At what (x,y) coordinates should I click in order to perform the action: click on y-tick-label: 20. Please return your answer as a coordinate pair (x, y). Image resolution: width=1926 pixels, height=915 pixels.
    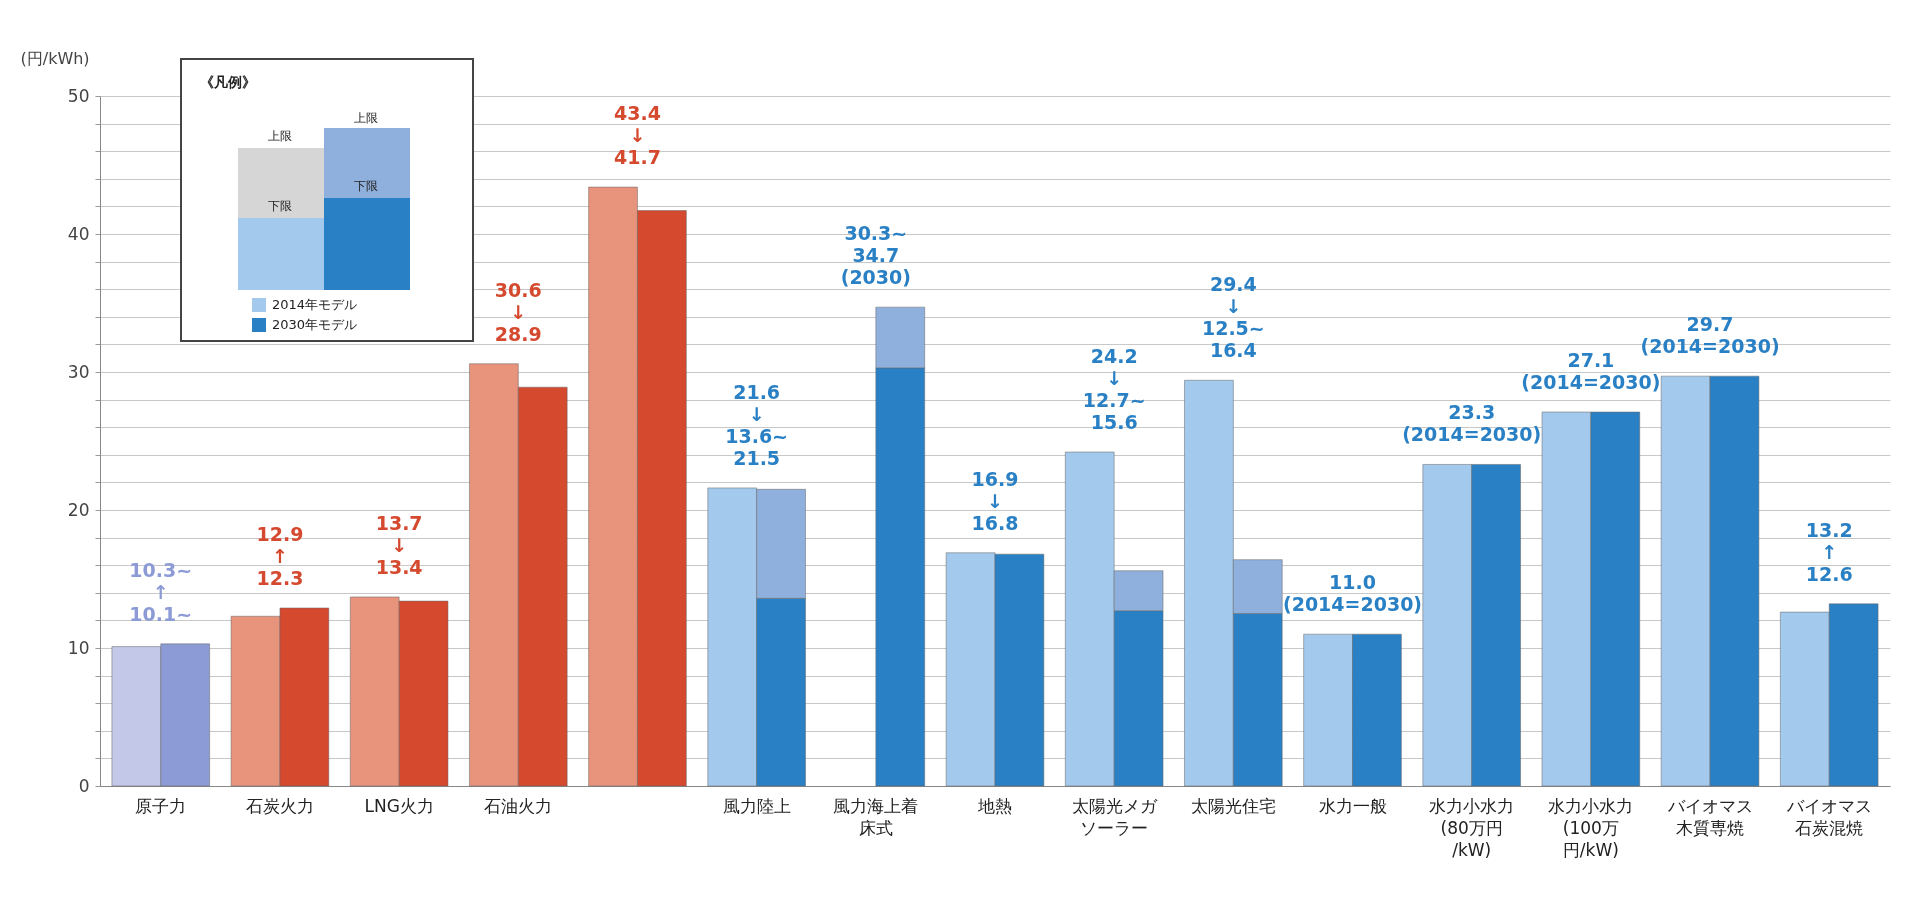
    Looking at the image, I should click on (78, 509).